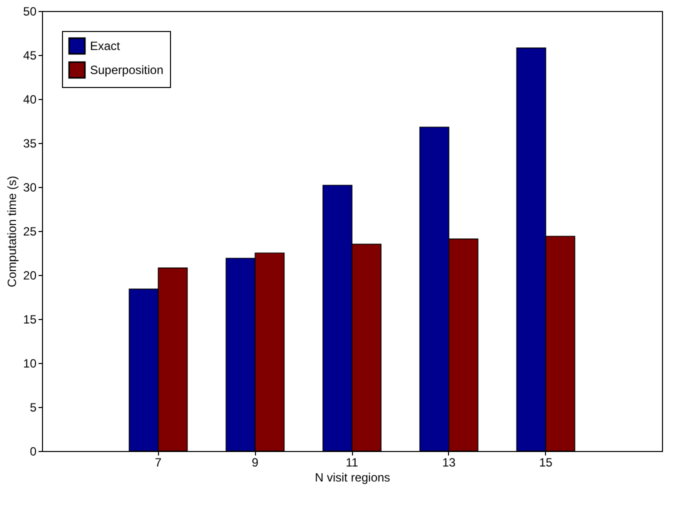  What do you see at coordinates (30, 363) in the screenshot?
I see `y-tick-label: 10` at bounding box center [30, 363].